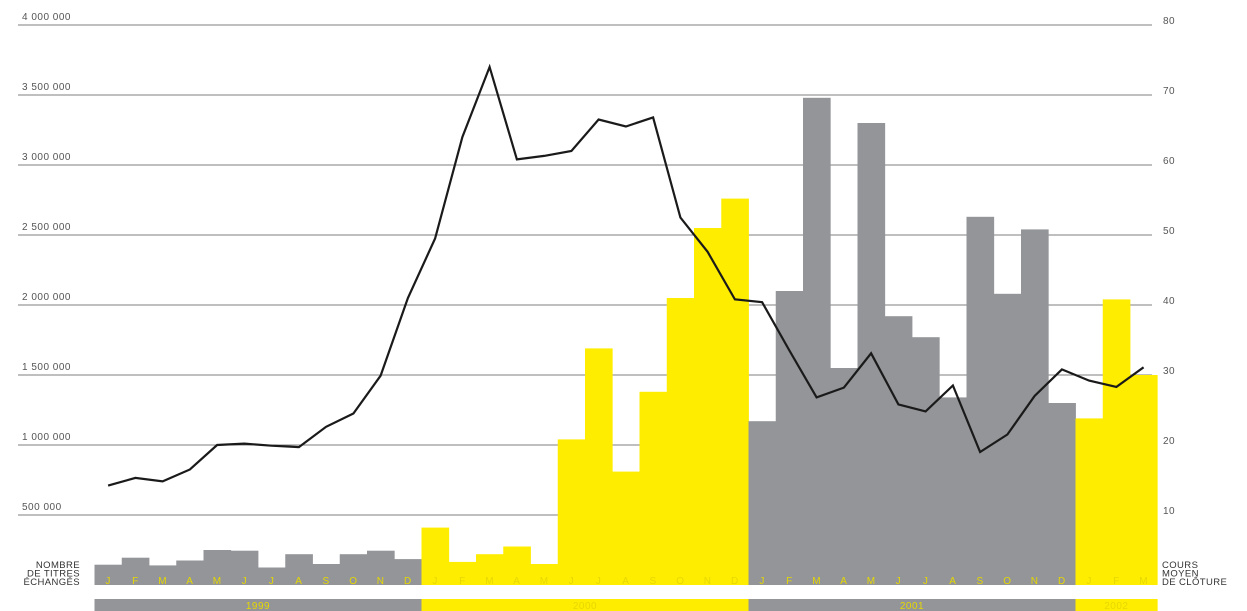 This screenshot has width=1247, height=611. What do you see at coordinates (46, 297) in the screenshot?
I see `left-tick-label: 2 000 000` at bounding box center [46, 297].